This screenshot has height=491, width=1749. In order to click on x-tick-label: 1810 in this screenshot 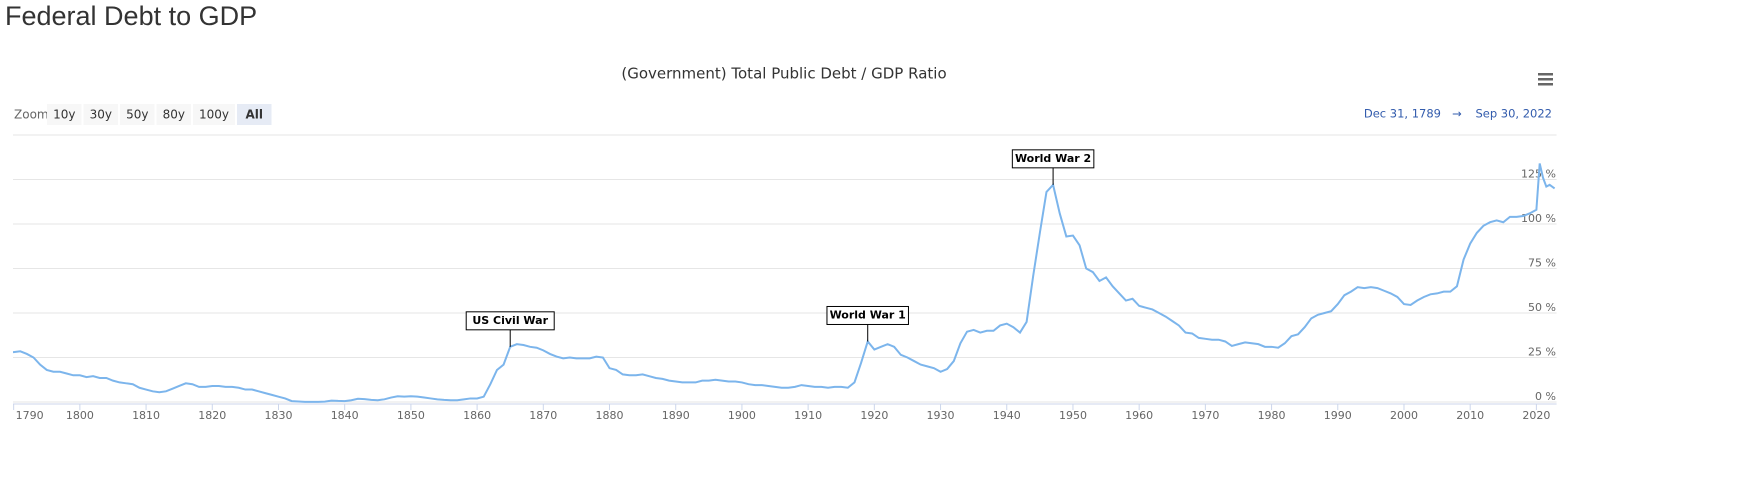, I will do `click(146, 415)`.